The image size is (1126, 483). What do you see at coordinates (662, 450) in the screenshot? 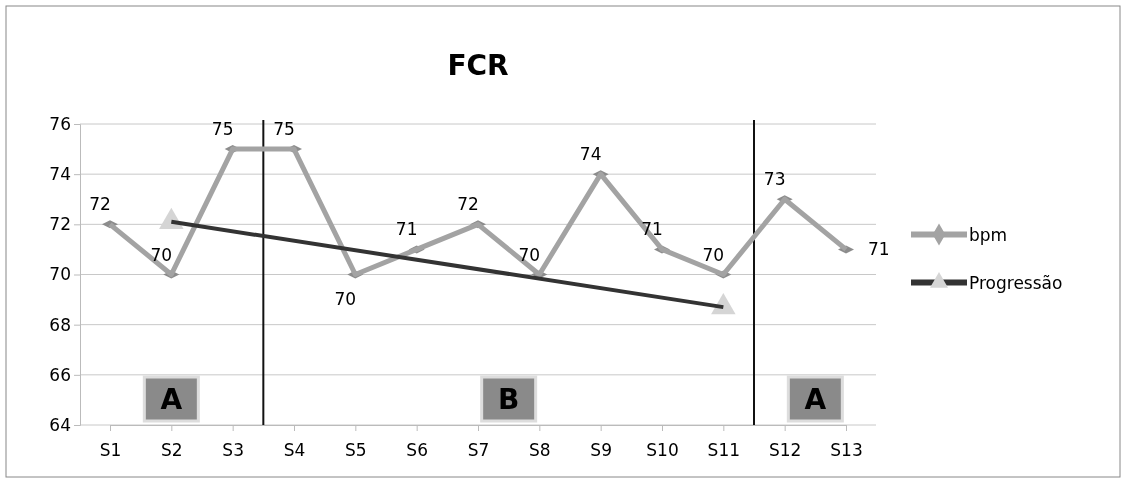
I see `x-tick-label: S10` at bounding box center [662, 450].